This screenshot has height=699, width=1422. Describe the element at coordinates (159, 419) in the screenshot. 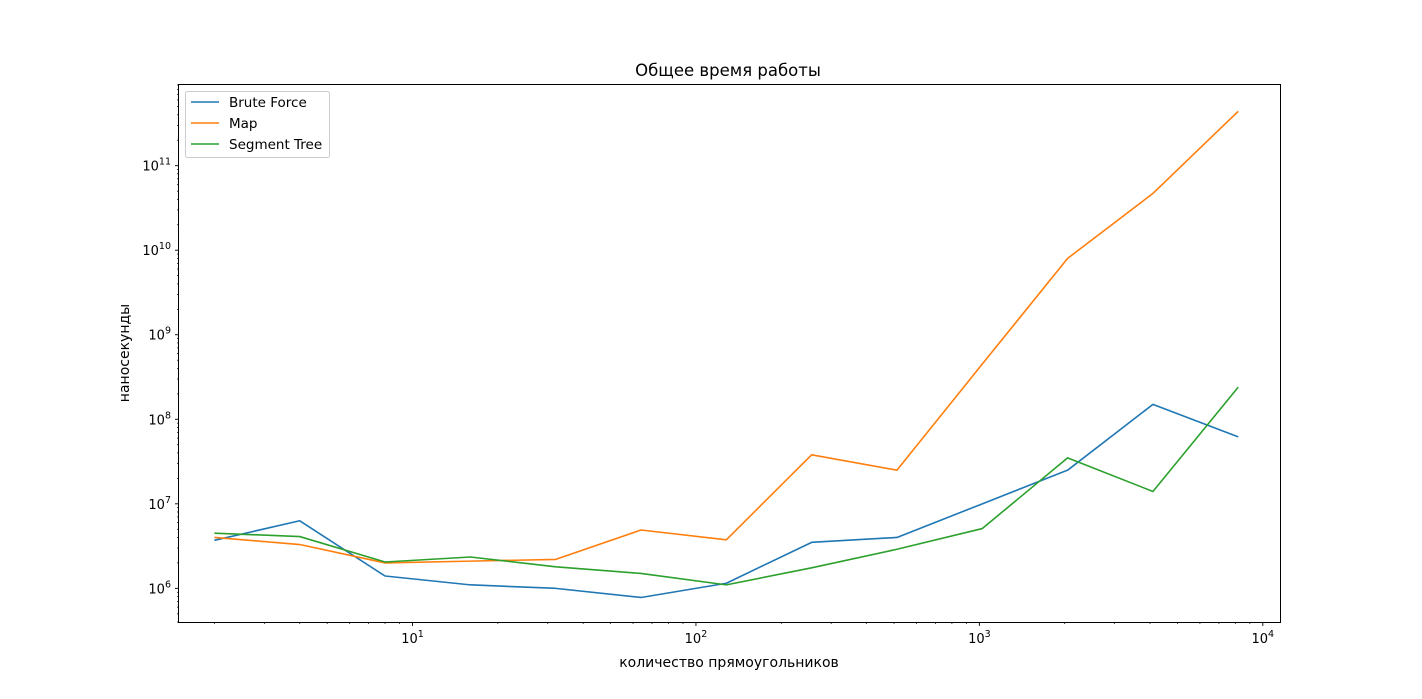

I see `y-tick-label: 10⁸` at that location.